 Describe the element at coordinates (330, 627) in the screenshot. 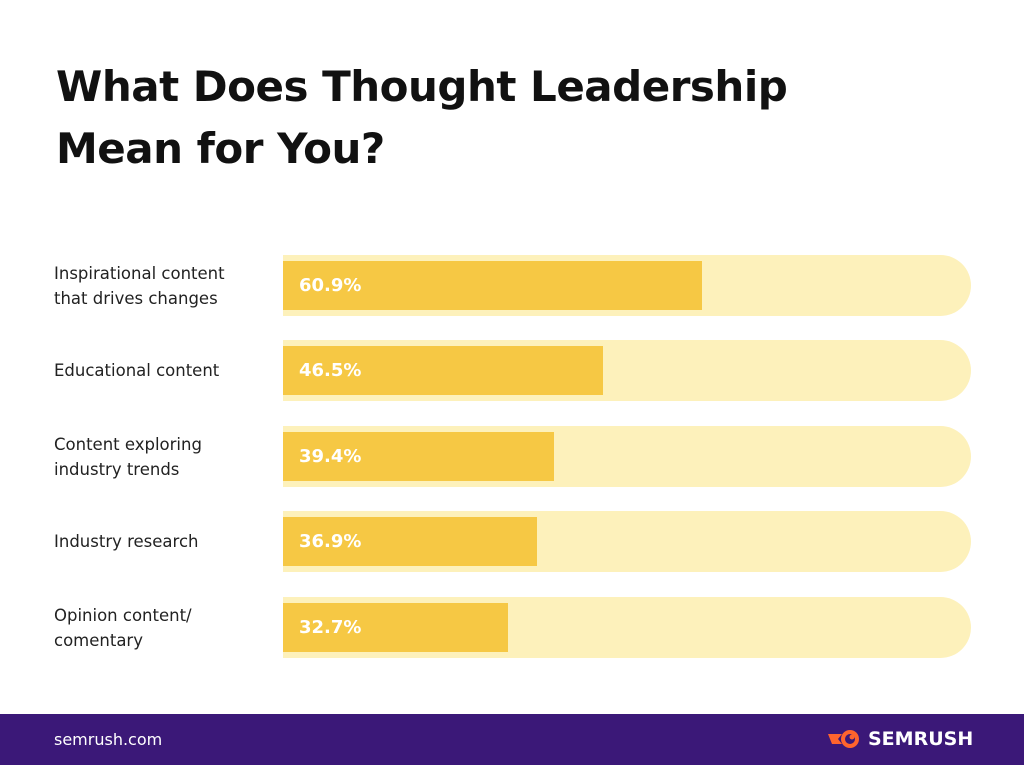

I see `data-label: 32.7%` at that location.